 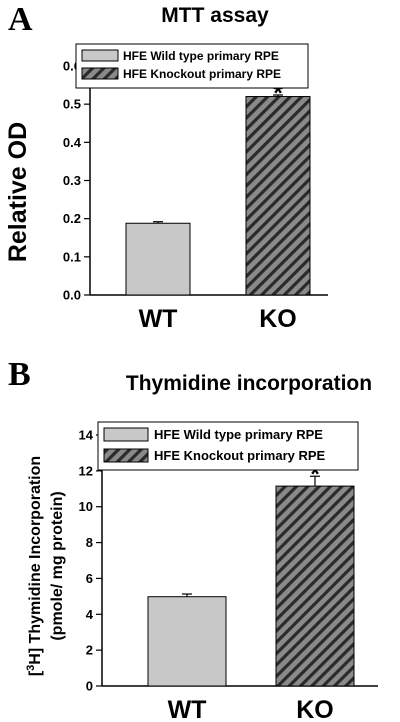 What do you see at coordinates (72, 142) in the screenshot?
I see `panel-a-ytick-label: 0.4` at bounding box center [72, 142].